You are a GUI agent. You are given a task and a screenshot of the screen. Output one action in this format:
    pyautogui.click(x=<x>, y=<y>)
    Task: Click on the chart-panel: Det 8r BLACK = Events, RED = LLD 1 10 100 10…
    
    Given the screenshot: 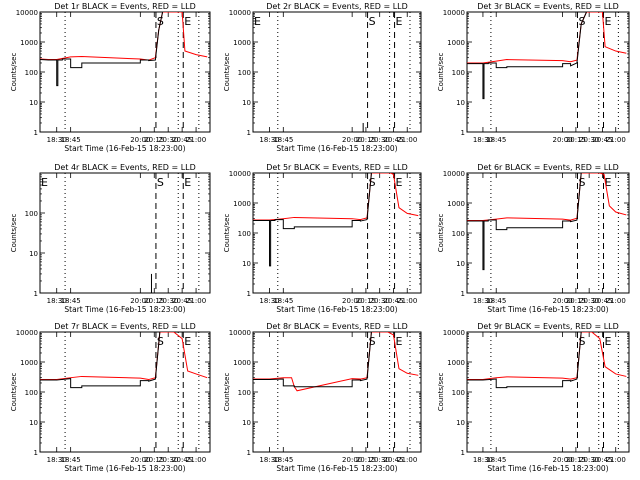 What is the action you would take?
    pyautogui.click(x=322, y=397)
    